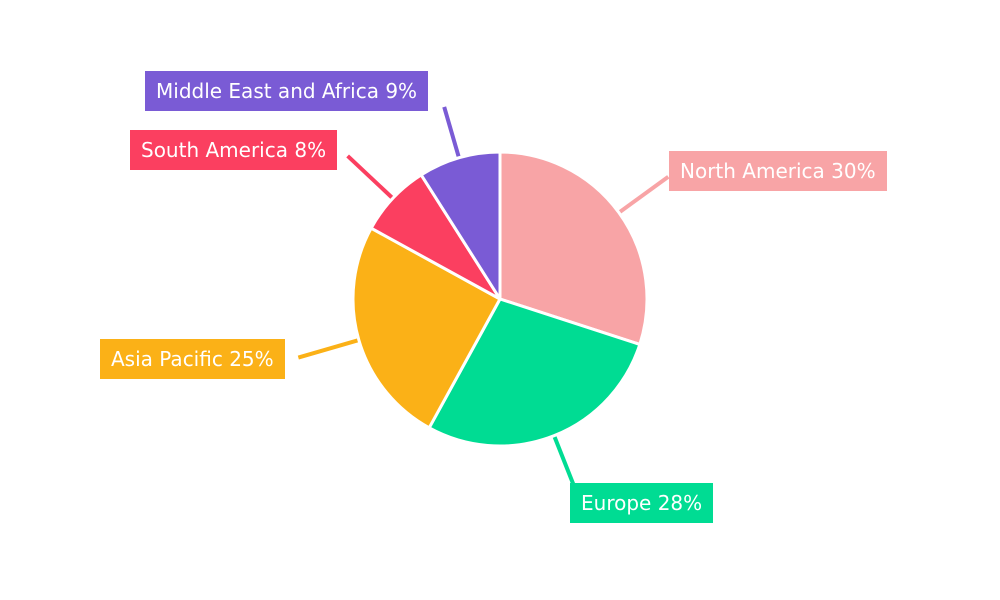 The width and height of the screenshot is (1000, 600). Describe the element at coordinates (426, 328) in the screenshot. I see `pie-slice-asia-pacific` at that location.